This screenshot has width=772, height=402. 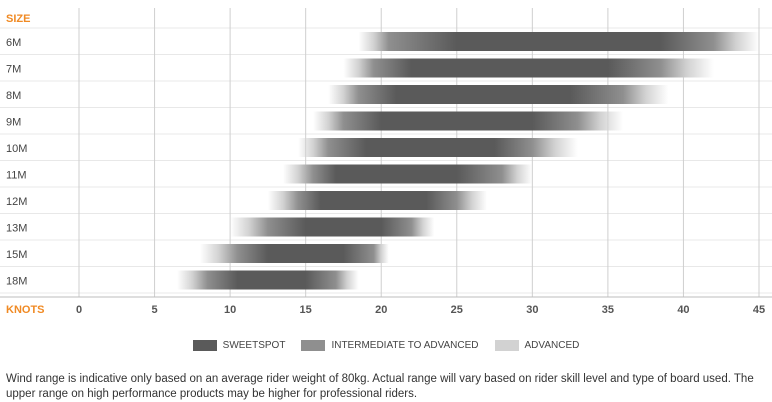 What do you see at coordinates (468, 121) in the screenshot?
I see `range-bar-9m` at bounding box center [468, 121].